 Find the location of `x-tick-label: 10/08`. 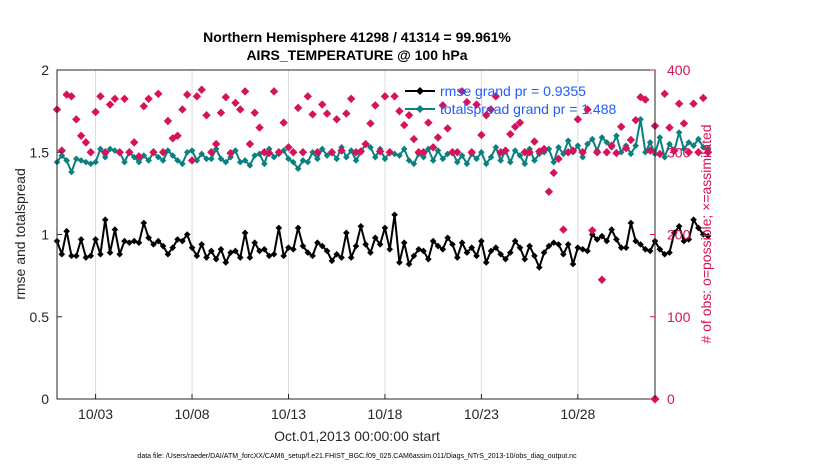

x-tick-label: 10/08 is located at coordinates (192, 414).